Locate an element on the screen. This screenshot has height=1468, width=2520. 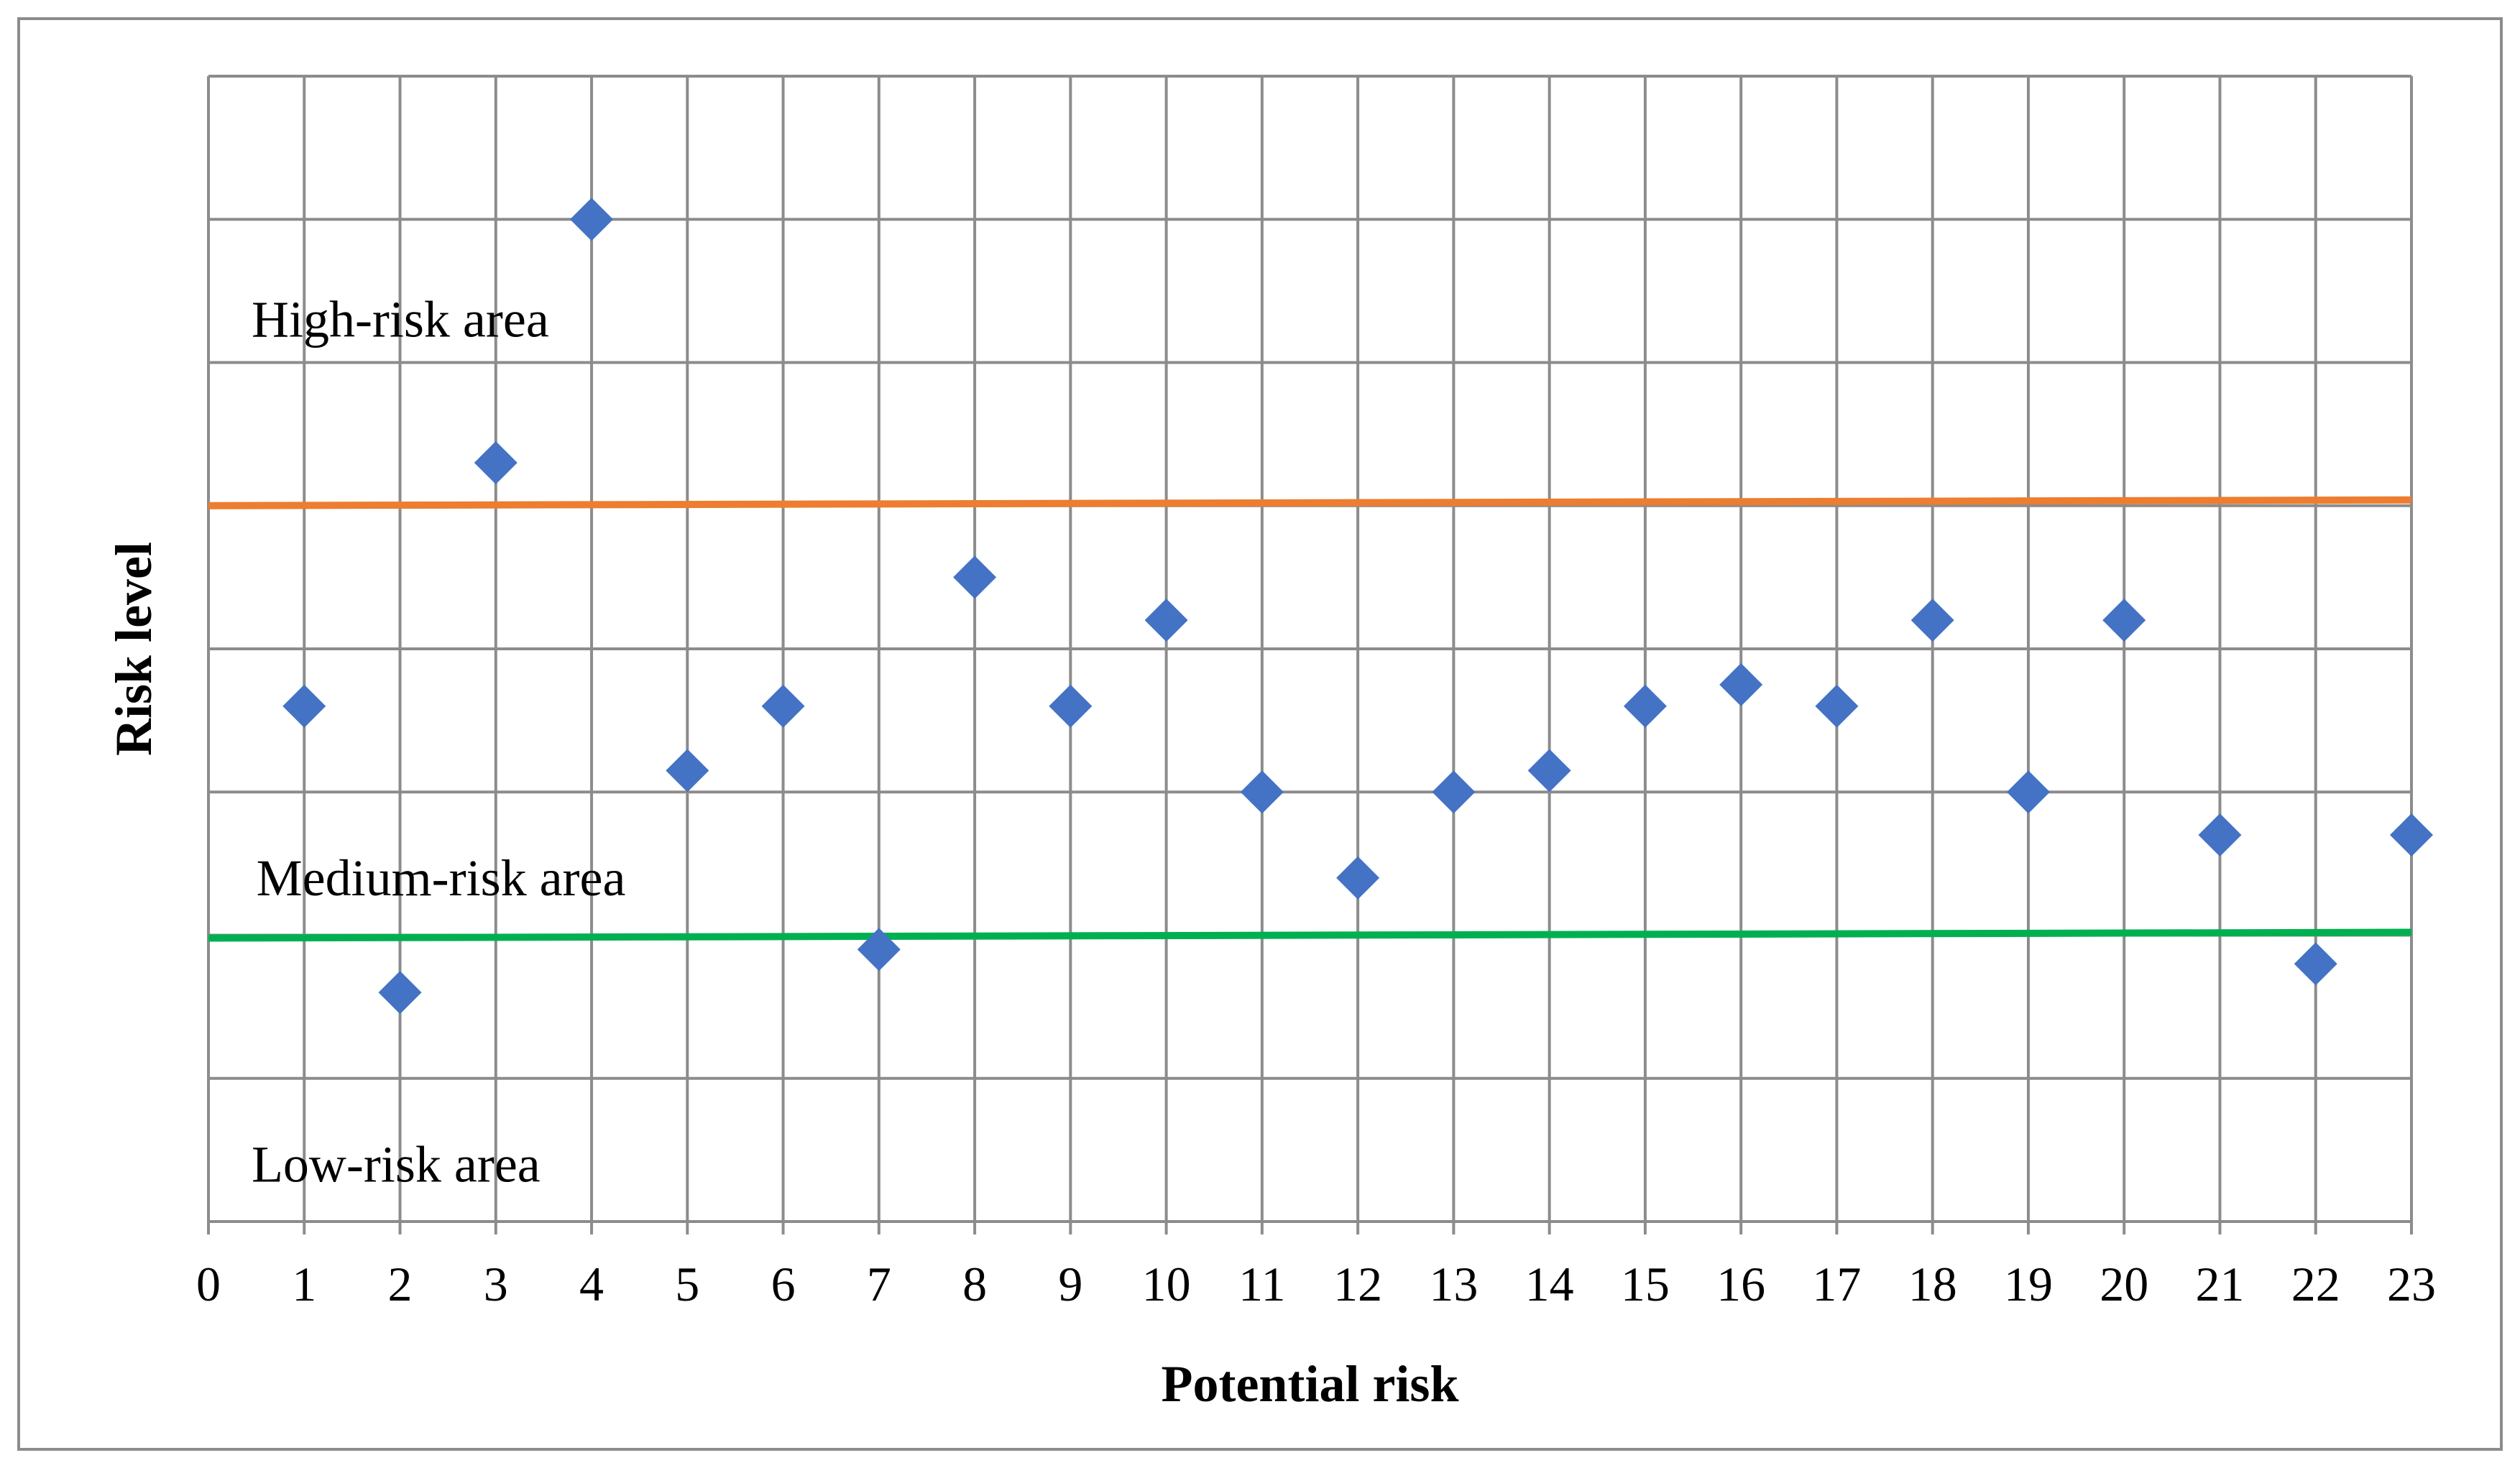
area-label: High-risk area is located at coordinates (400, 319).